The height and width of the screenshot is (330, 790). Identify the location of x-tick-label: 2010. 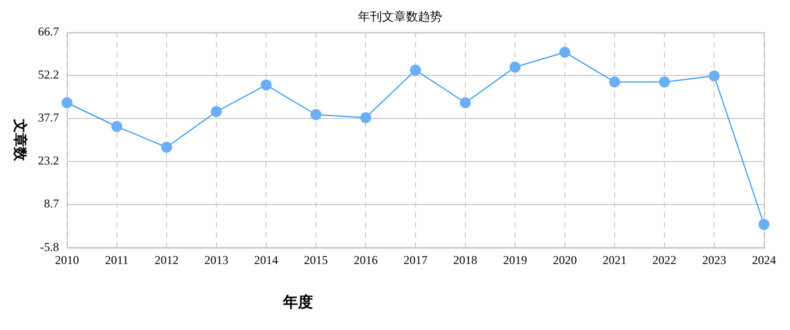
(67, 259).